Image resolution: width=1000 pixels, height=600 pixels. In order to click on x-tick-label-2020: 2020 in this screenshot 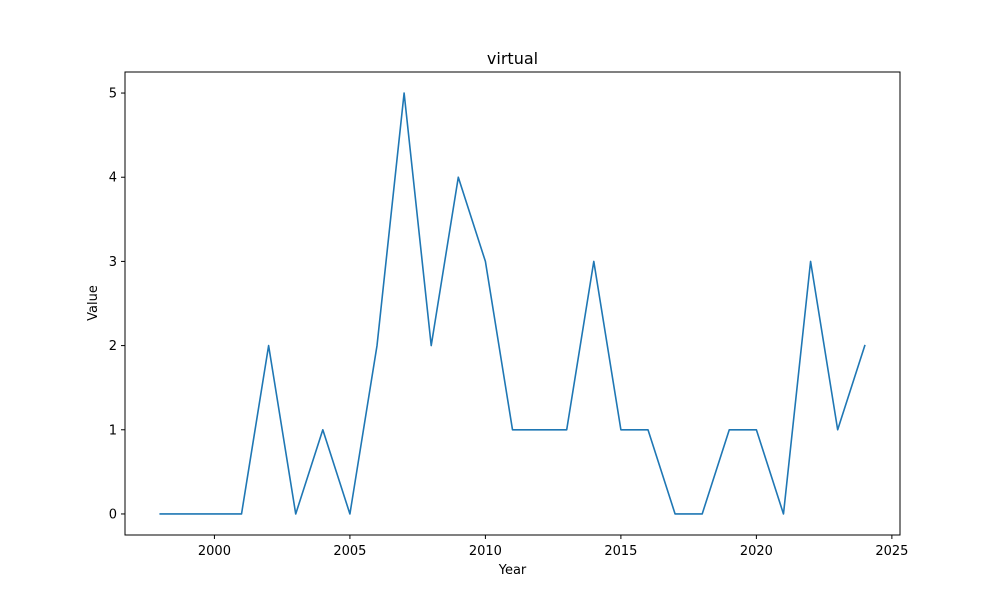, I will do `click(756, 551)`.